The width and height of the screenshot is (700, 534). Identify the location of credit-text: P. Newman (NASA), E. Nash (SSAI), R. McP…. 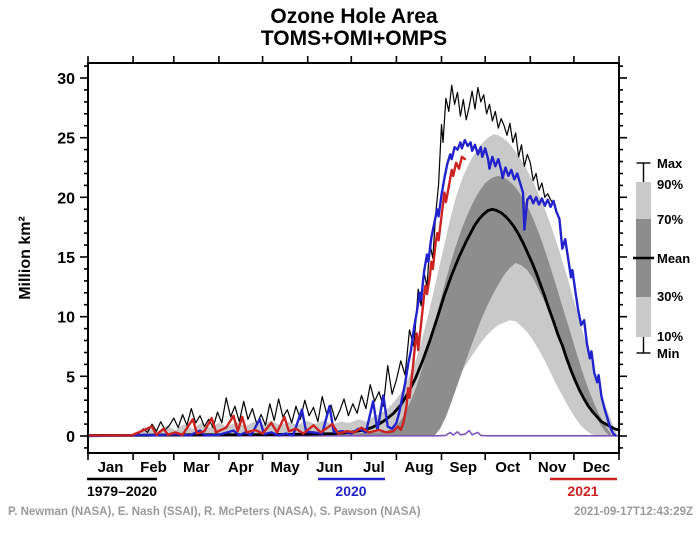
(214, 512).